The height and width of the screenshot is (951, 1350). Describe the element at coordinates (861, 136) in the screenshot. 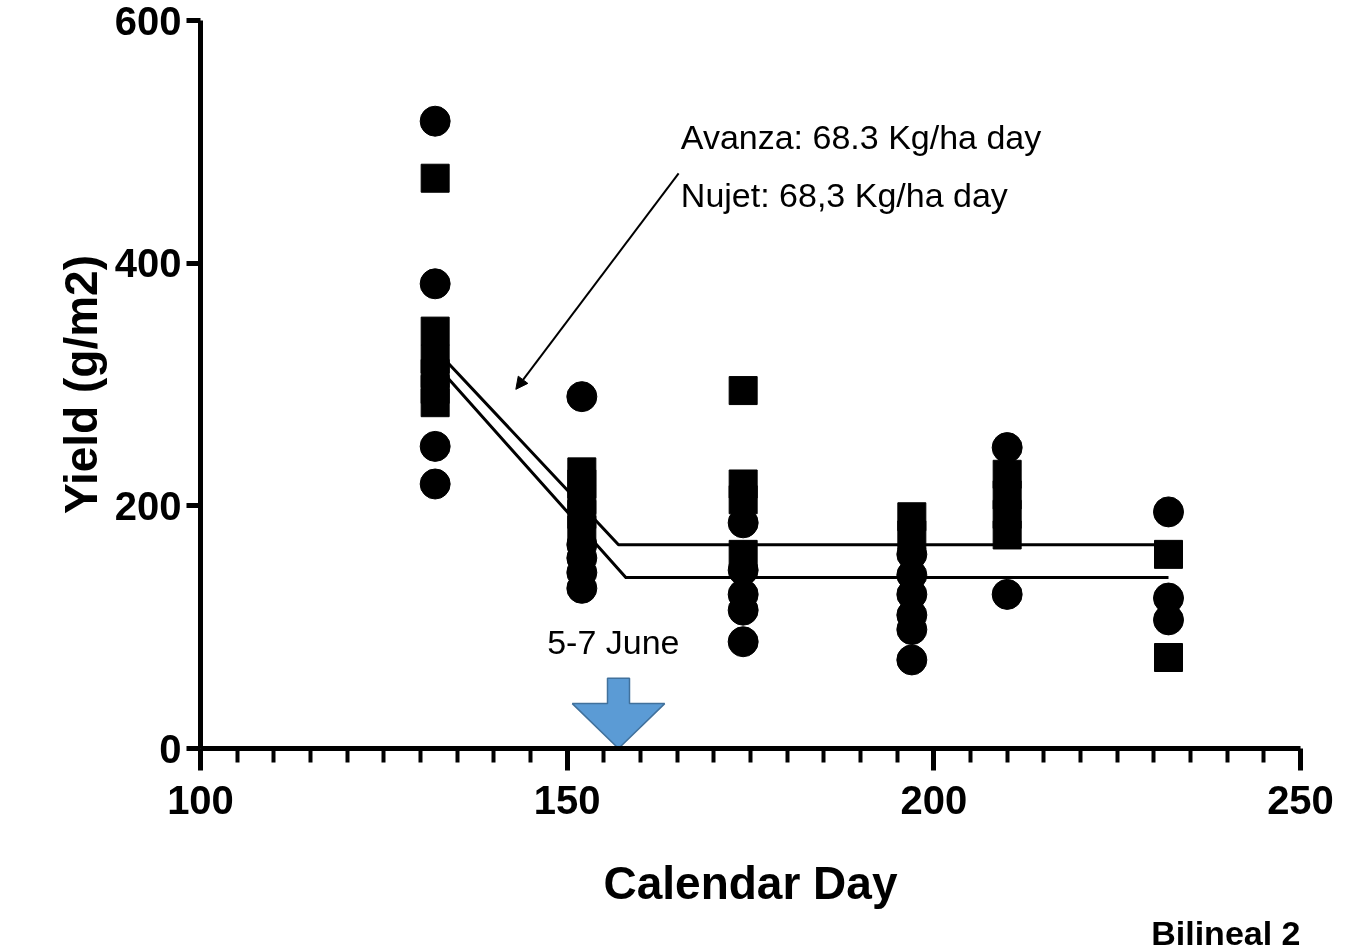

I see `annotation: Avanza: 68.3 Kg/ha day` at that location.